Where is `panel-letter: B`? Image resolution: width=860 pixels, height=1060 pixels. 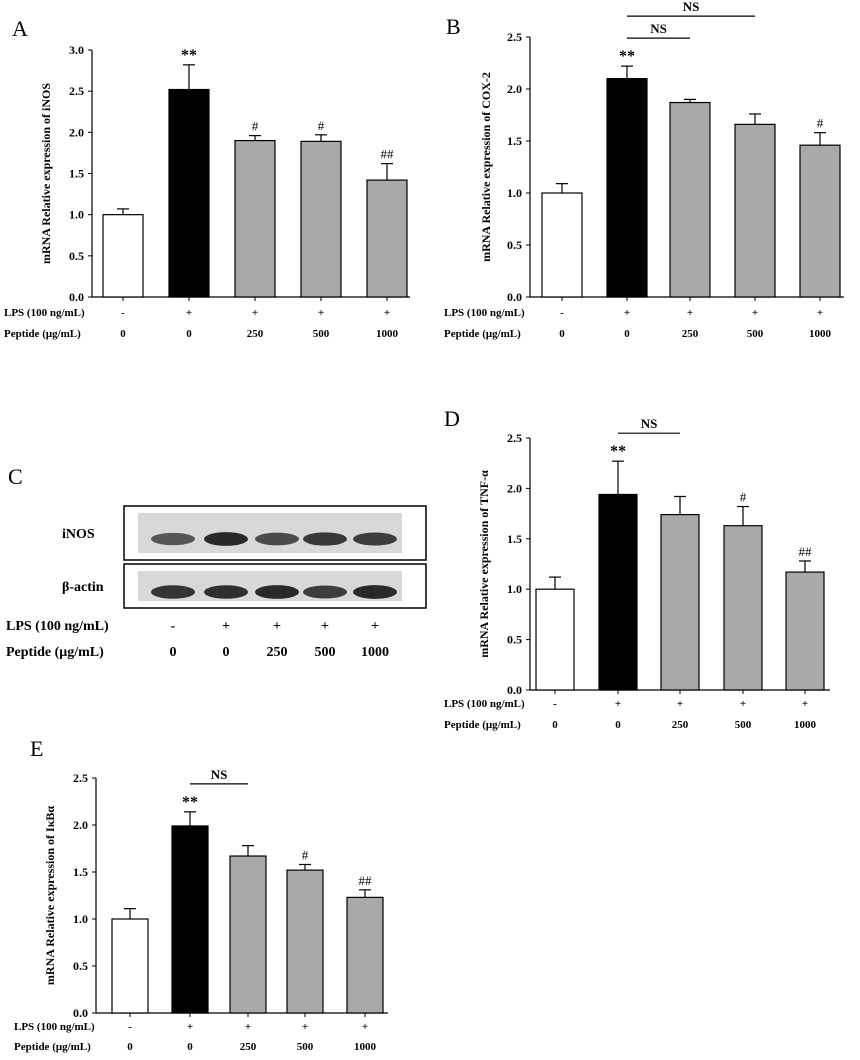 panel-letter: B is located at coordinates (453, 26).